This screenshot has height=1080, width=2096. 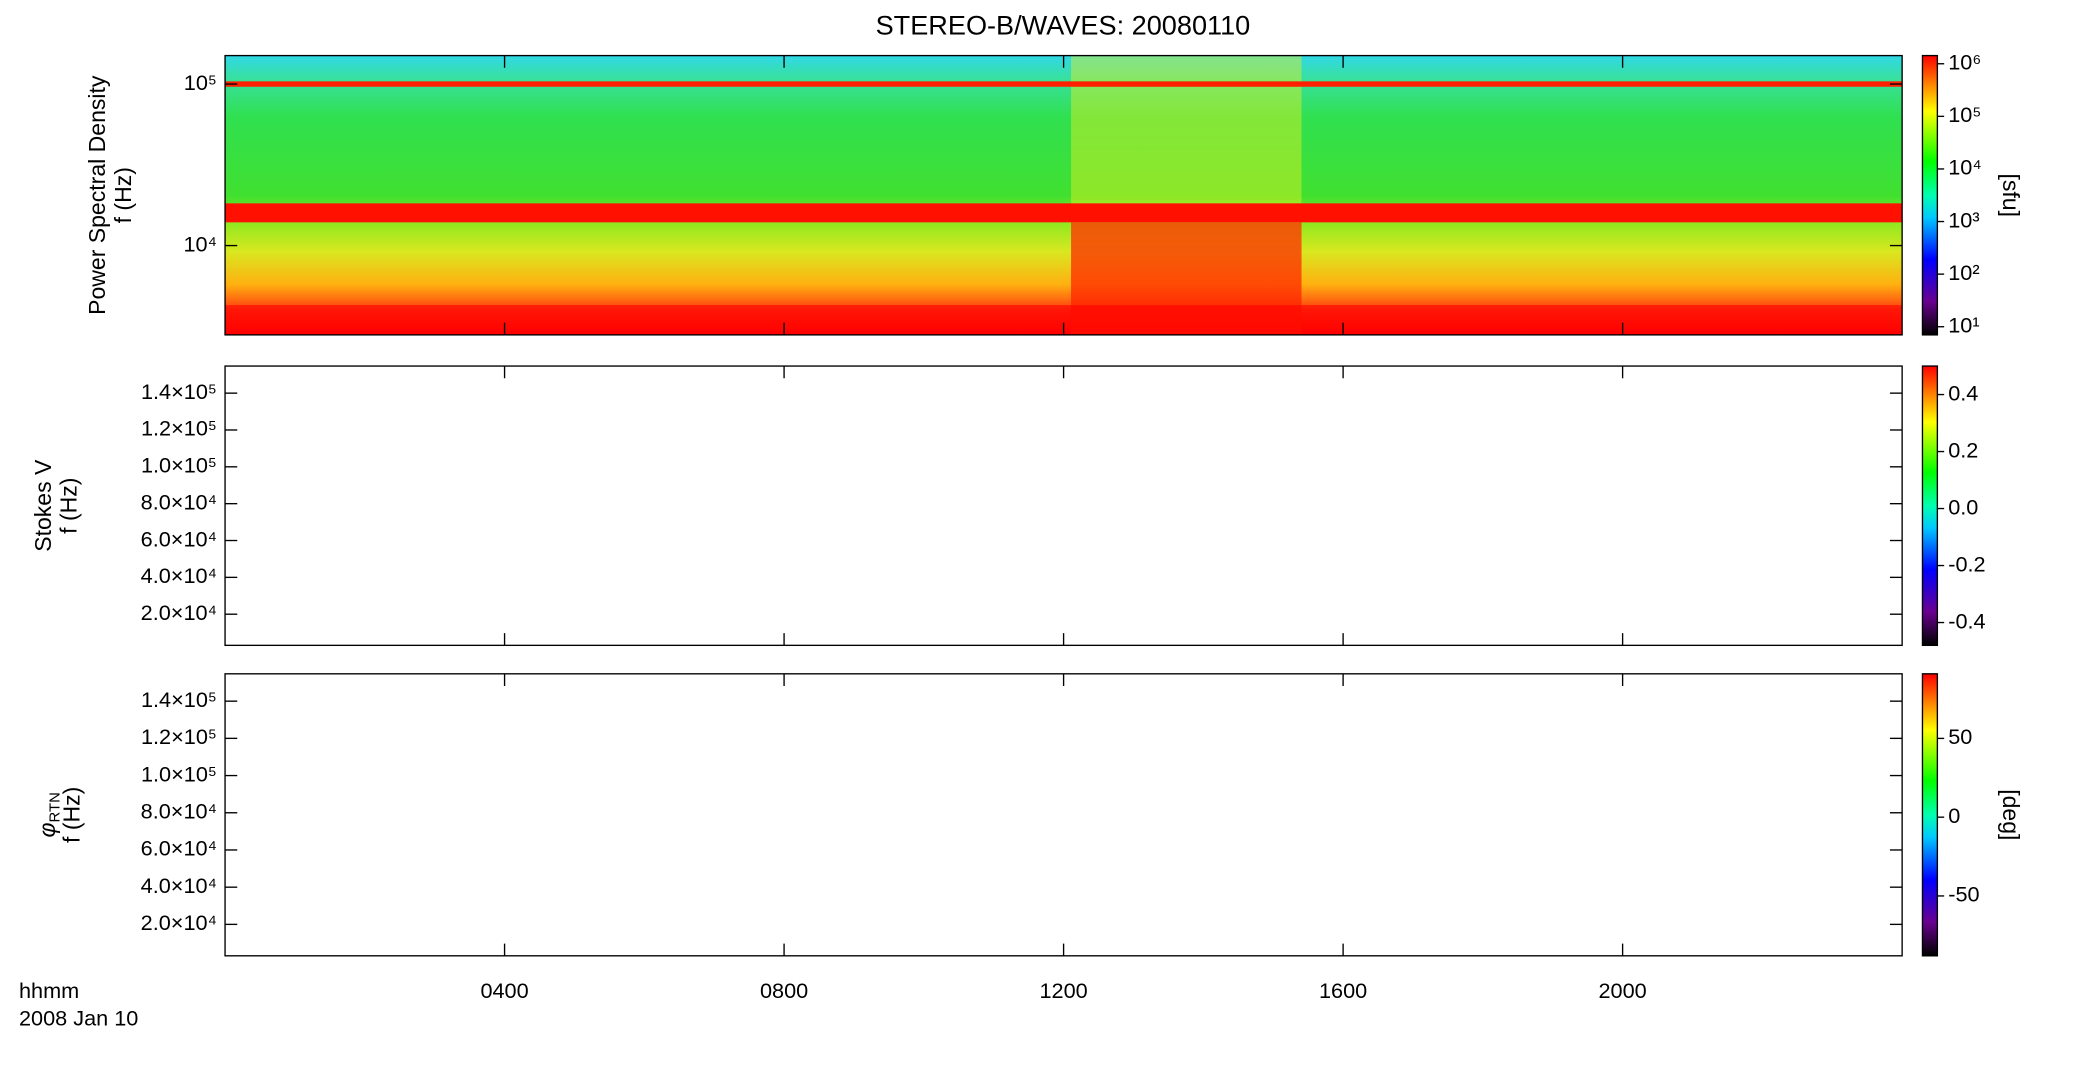 What do you see at coordinates (47, 829) in the screenshot?
I see `y-axis-symbol: φ` at bounding box center [47, 829].